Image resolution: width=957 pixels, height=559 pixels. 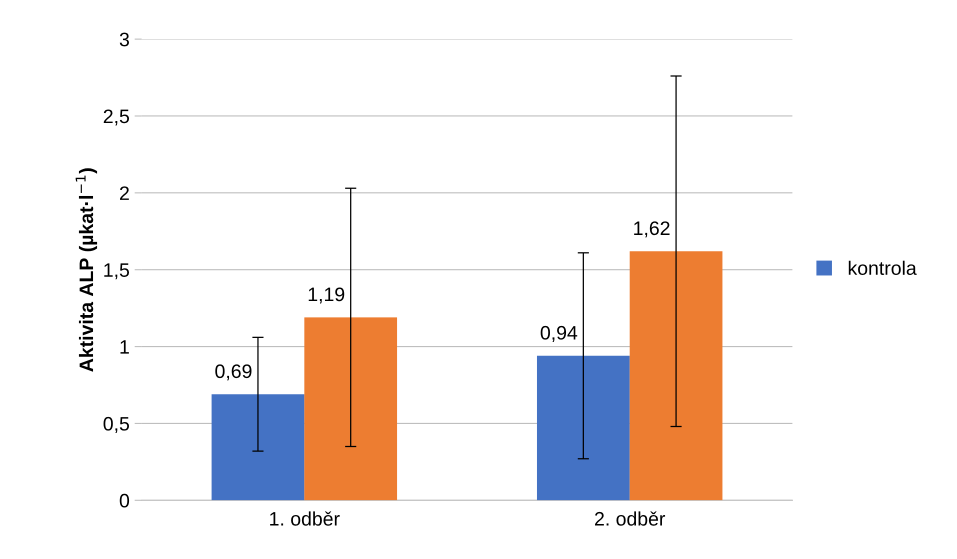 I want to click on y-tick-label: 0,5, so click(x=117, y=424).